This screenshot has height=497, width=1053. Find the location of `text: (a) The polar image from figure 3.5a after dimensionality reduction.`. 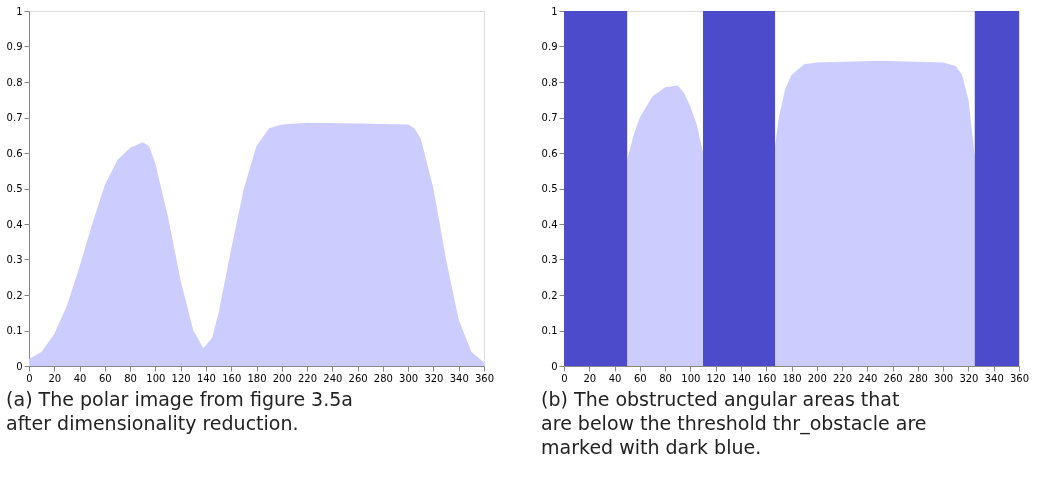

text: (a) The polar image from figure 3.5a after dimensionality reduction. is located at coordinates (179, 411).